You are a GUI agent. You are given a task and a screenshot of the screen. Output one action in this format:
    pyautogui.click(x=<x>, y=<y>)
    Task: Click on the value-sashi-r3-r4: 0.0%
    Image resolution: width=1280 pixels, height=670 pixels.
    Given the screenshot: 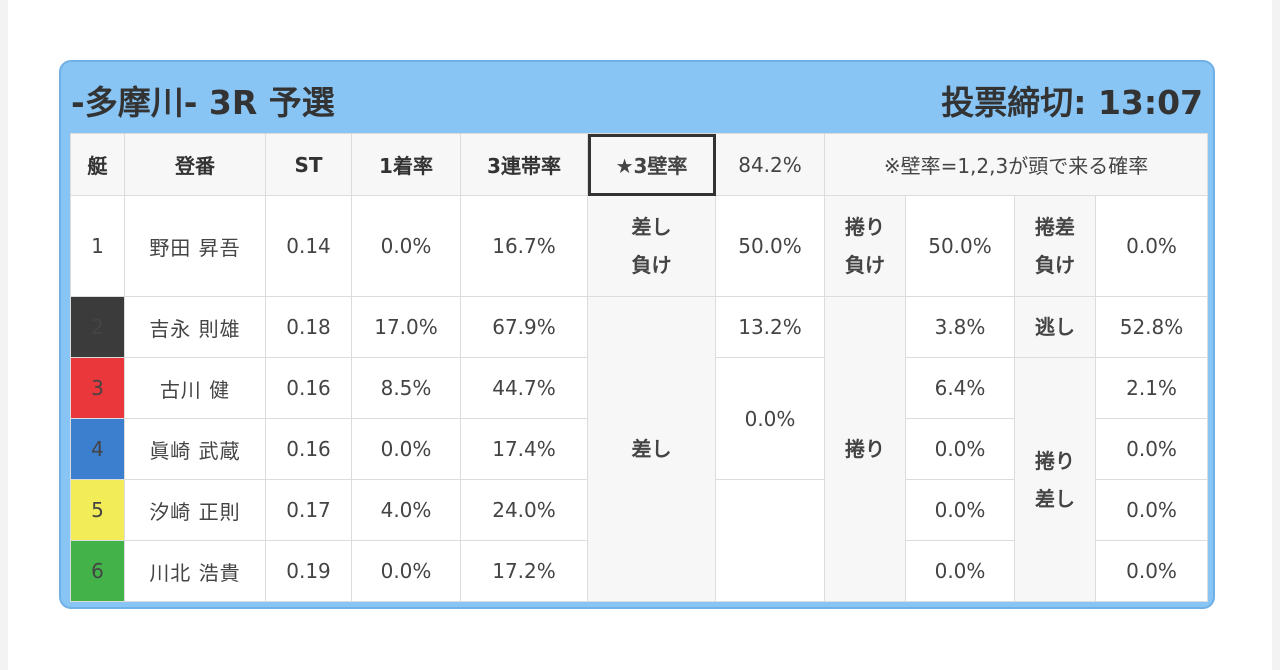 What is the action you would take?
    pyautogui.click(x=770, y=418)
    